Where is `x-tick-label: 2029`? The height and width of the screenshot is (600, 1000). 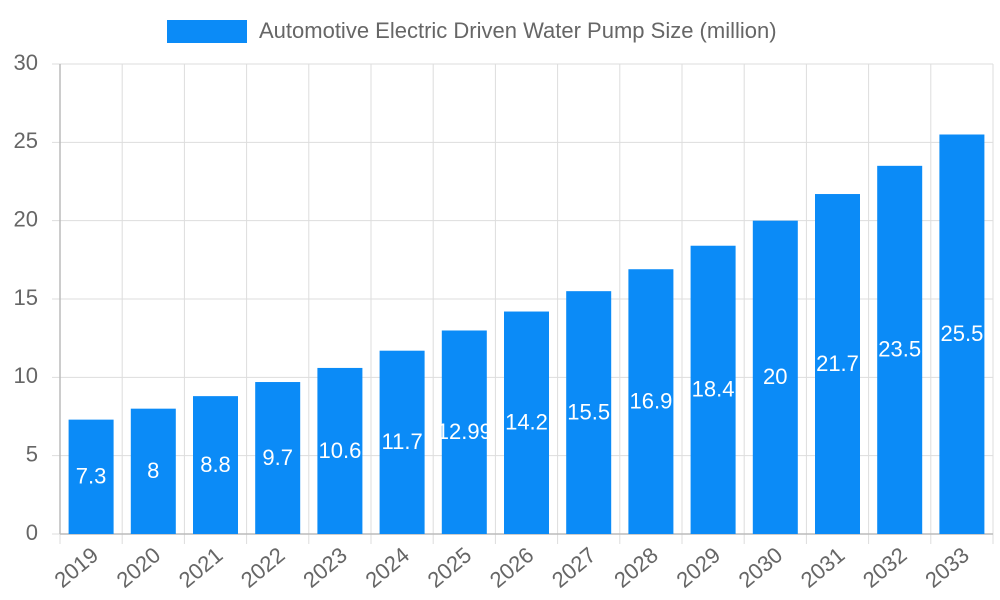 x-tick-label: 2029 is located at coordinates (698, 567).